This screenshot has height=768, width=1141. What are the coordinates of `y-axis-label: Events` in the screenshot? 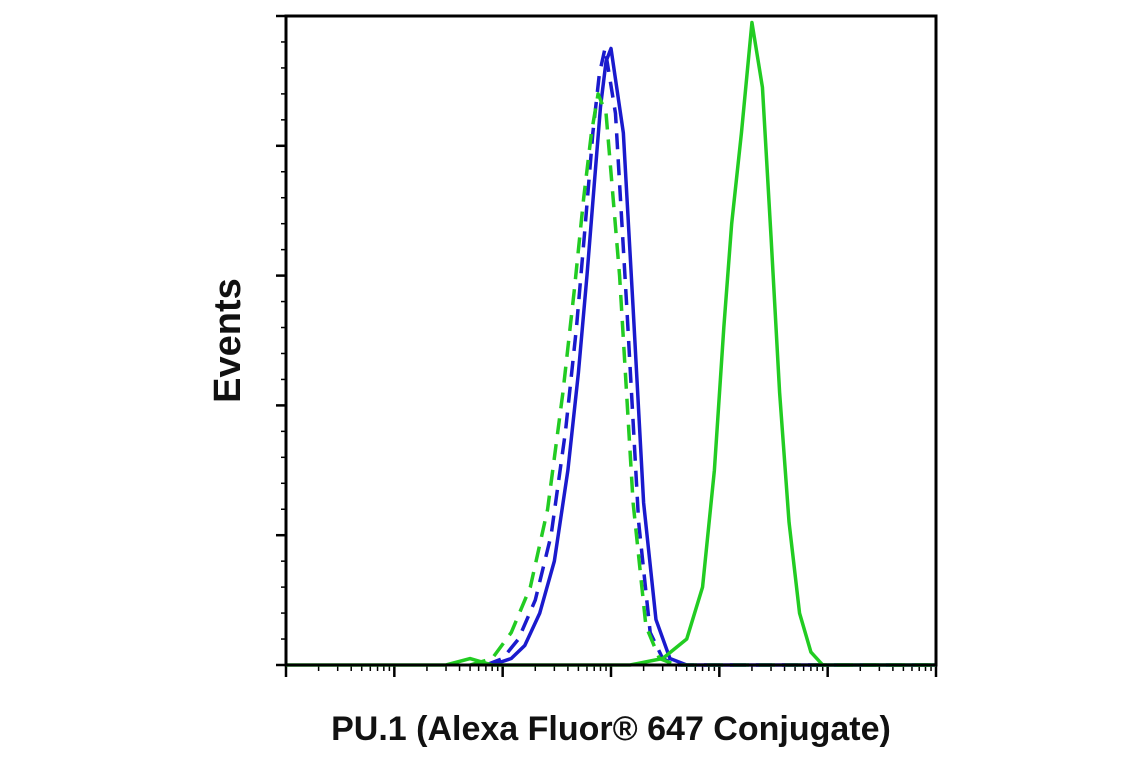 It's located at (228, 340).